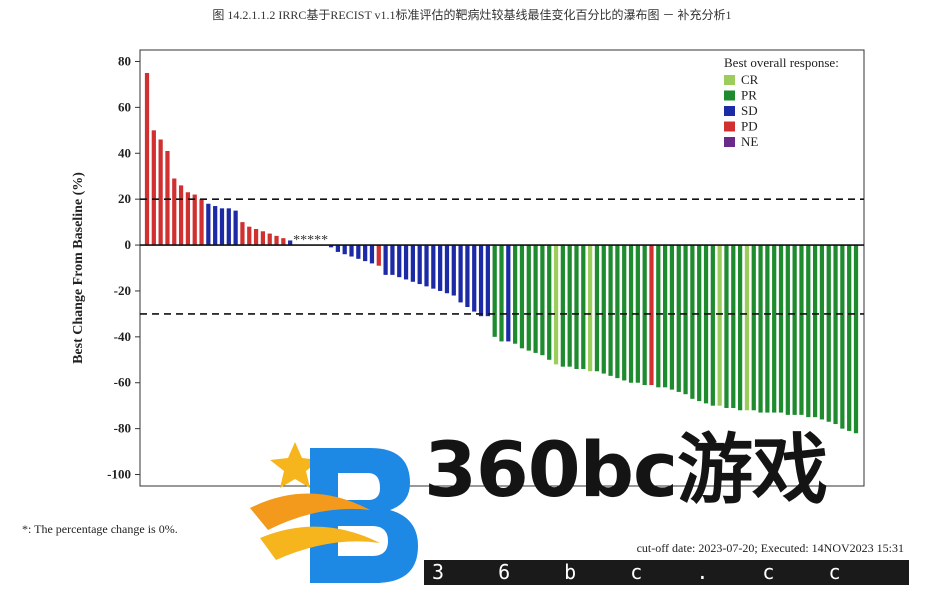 Image resolution: width=944 pixels, height=608 pixels. I want to click on watermark-url: 3 6 b c . c c, so click(666, 572).